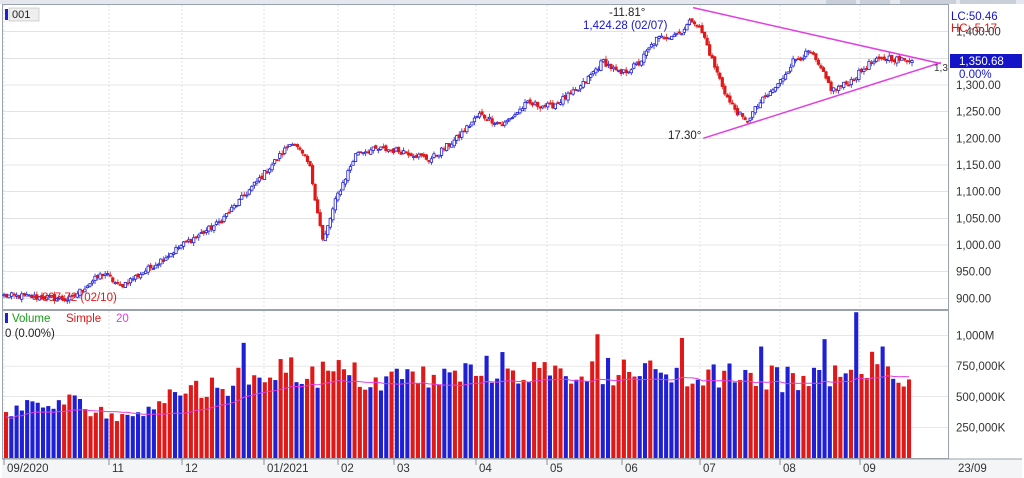  Describe the element at coordinates (973, 299) in the screenshot. I see `price-tick-label: 900.00` at that location.